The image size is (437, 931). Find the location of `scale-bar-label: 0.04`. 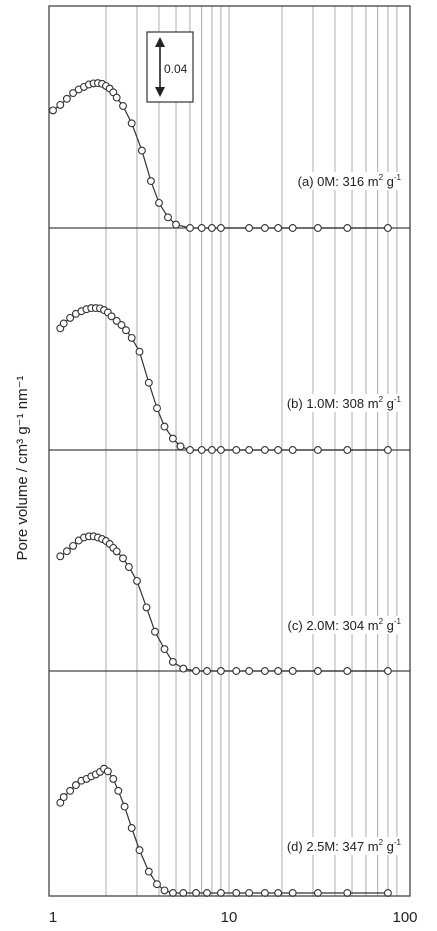

scale-bar-label: 0.04 is located at coordinates (176, 69).